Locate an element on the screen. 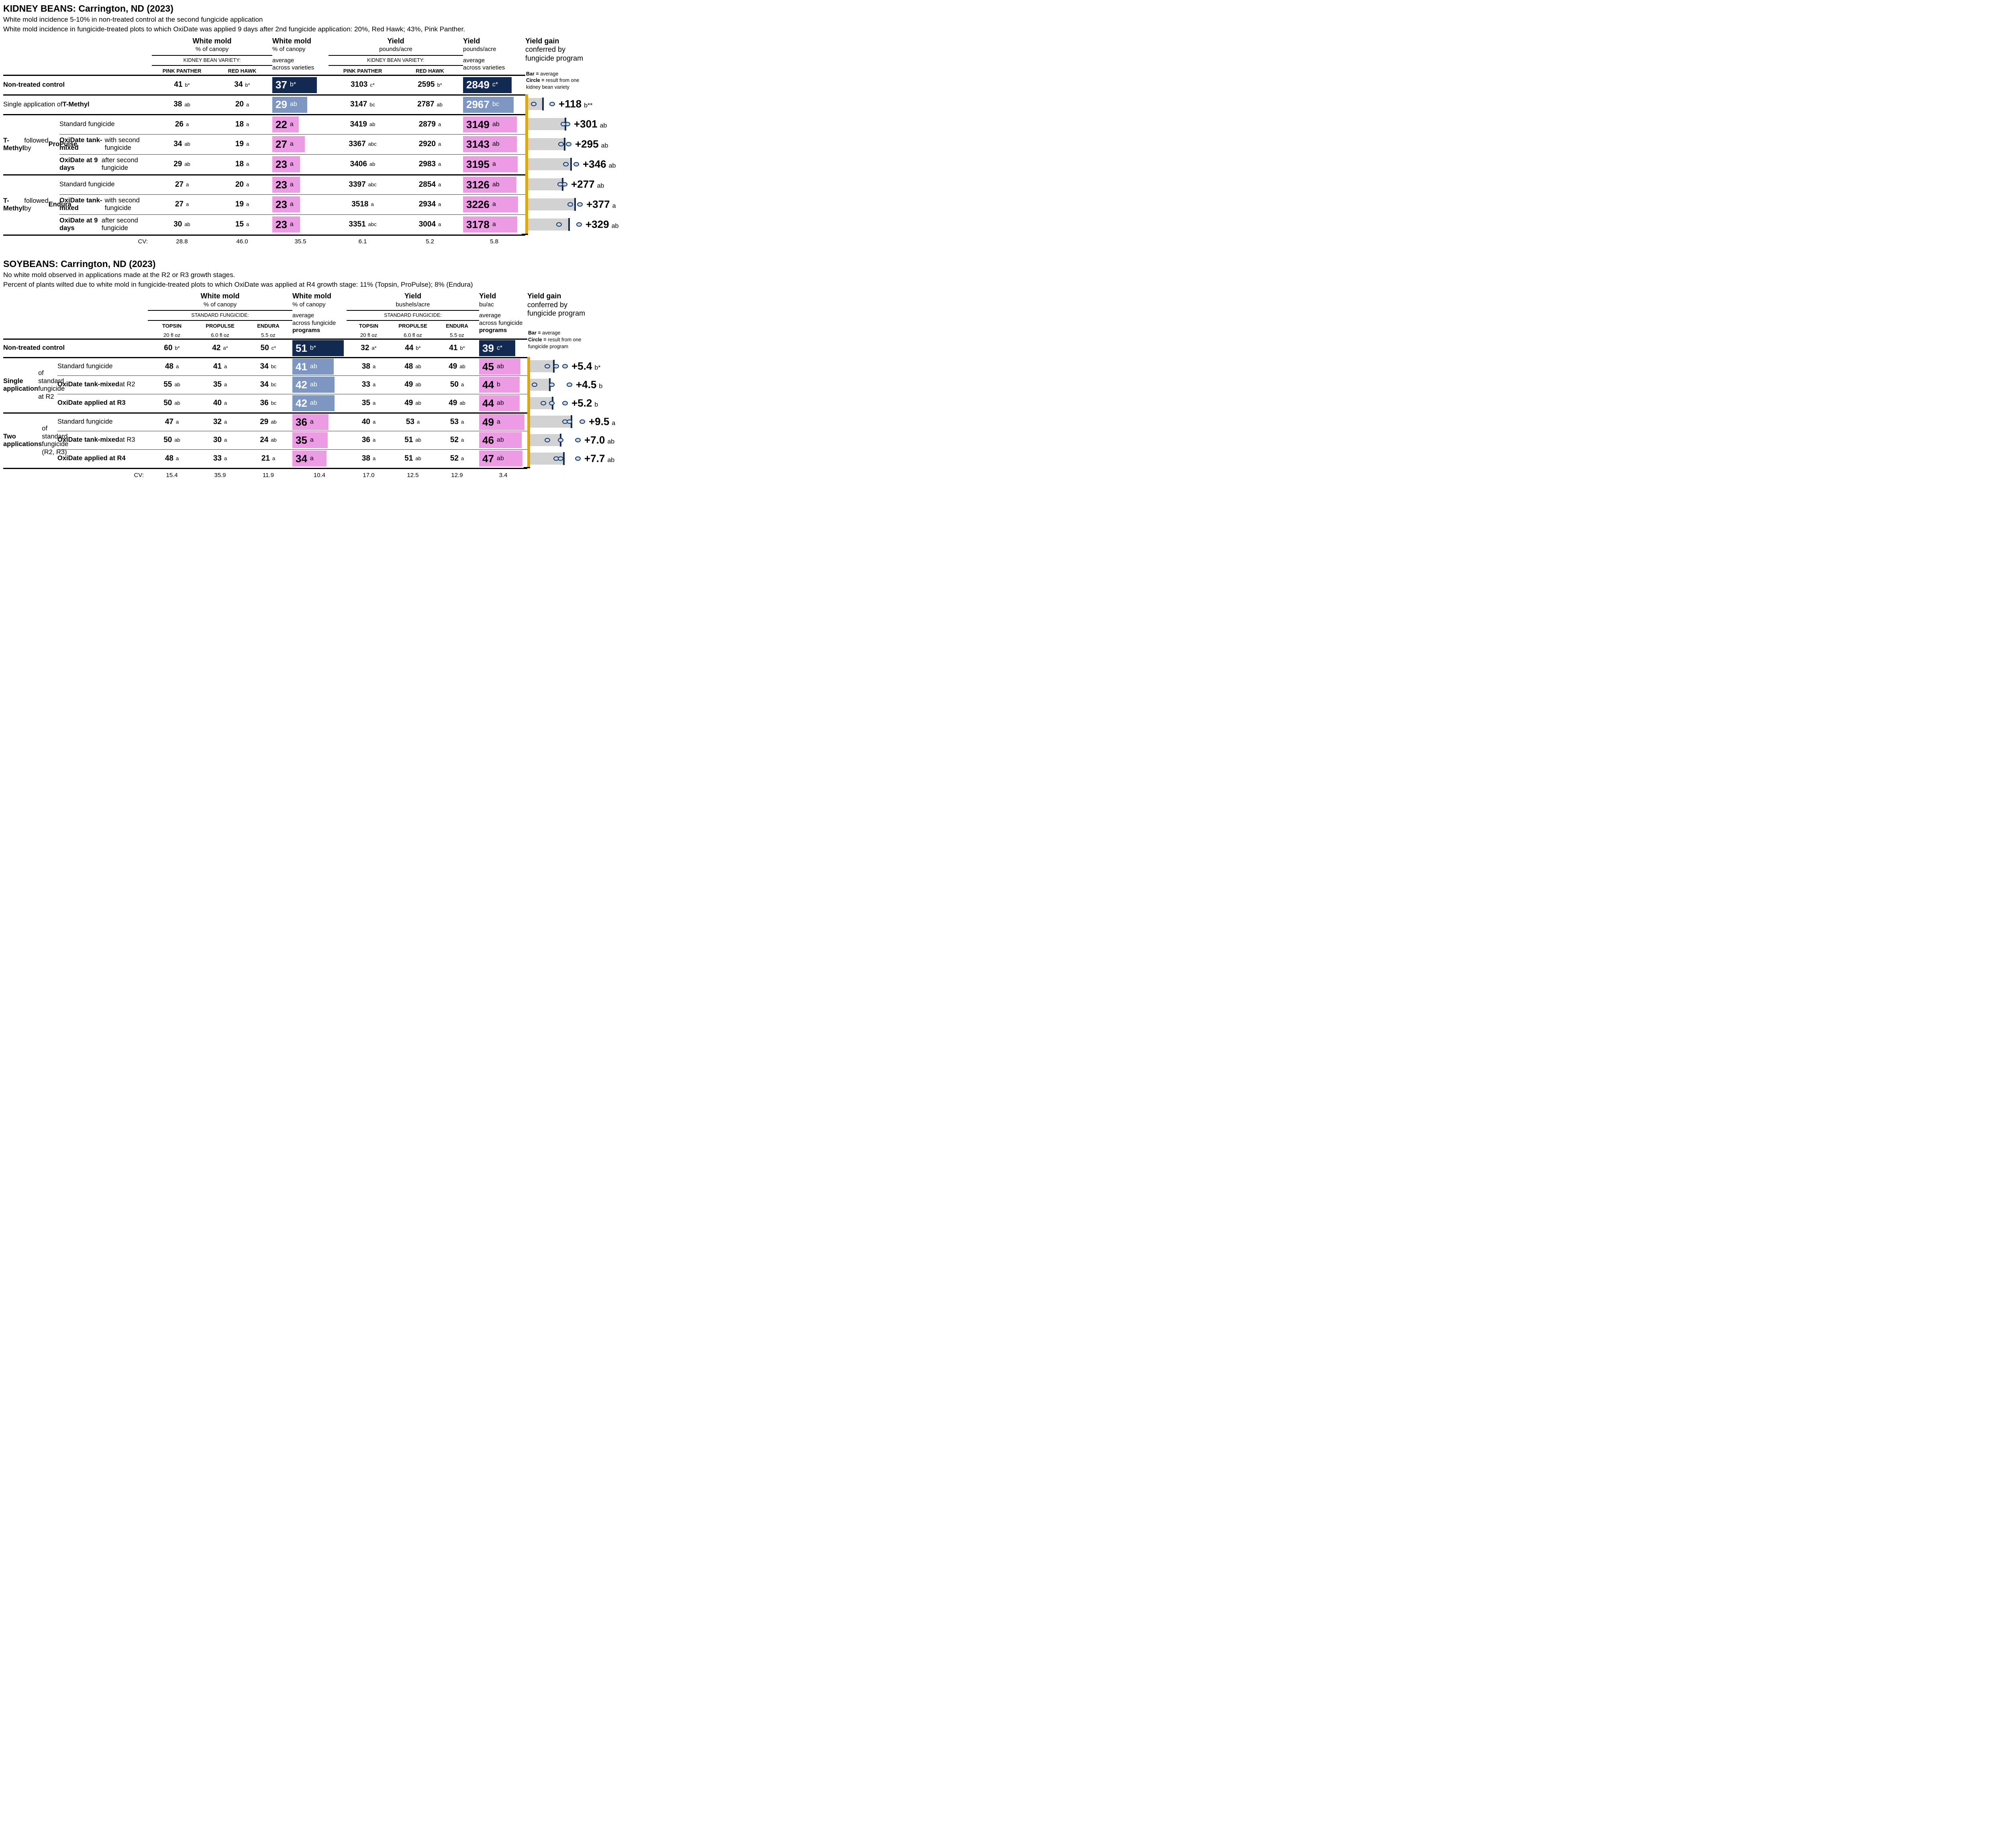 The image size is (2008, 1848). dose-label: 20 fl oz is located at coordinates (171, 335).